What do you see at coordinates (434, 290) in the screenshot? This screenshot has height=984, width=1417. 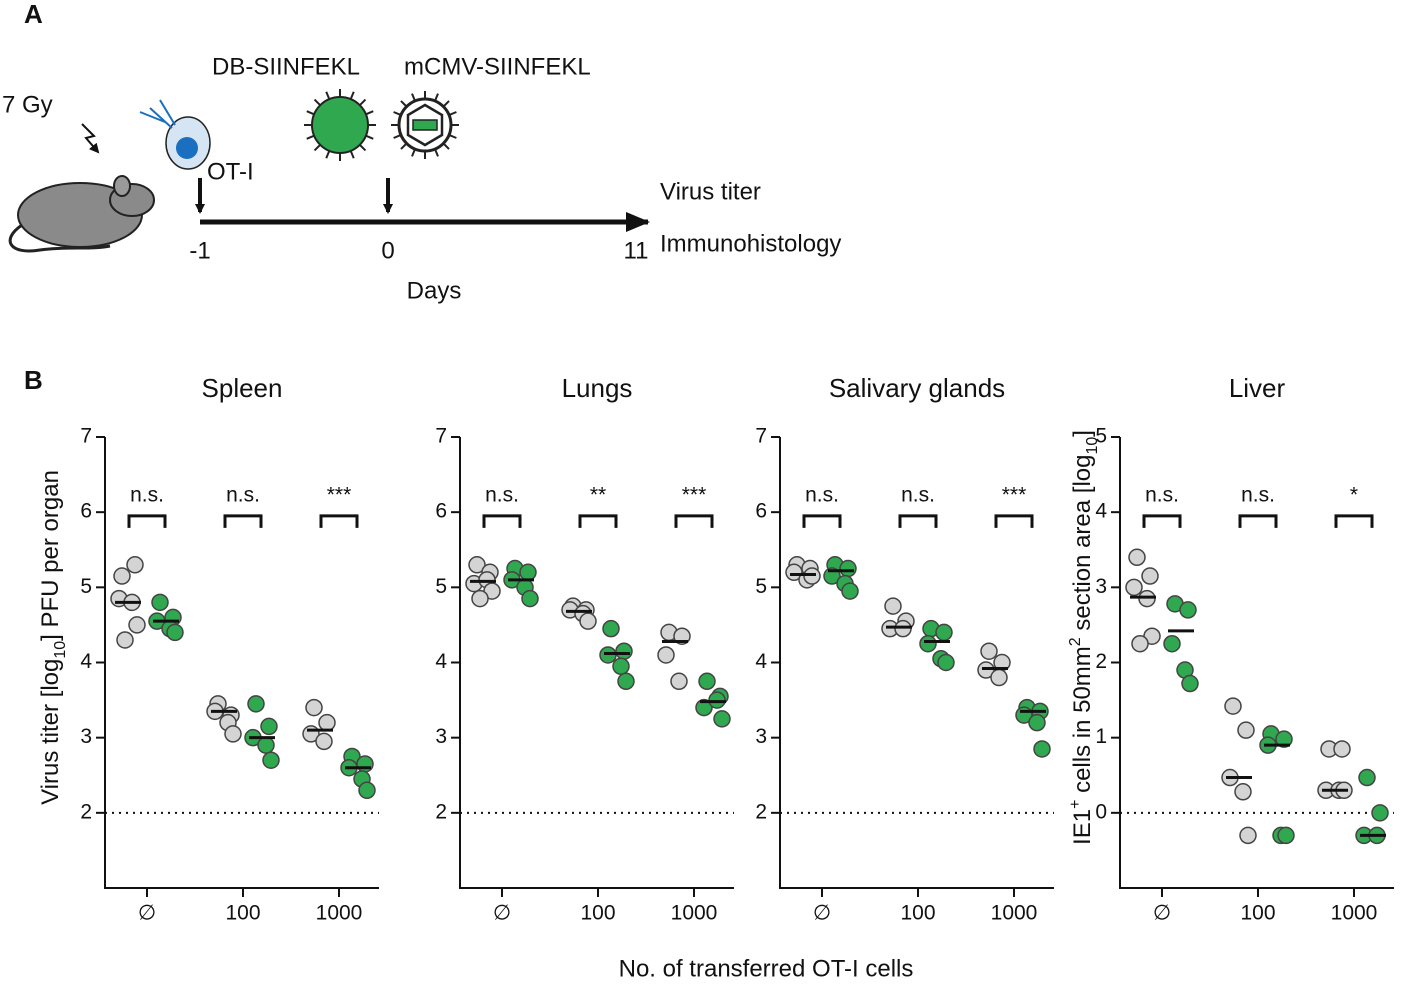 I see `timeline-axis-label: Days` at bounding box center [434, 290].